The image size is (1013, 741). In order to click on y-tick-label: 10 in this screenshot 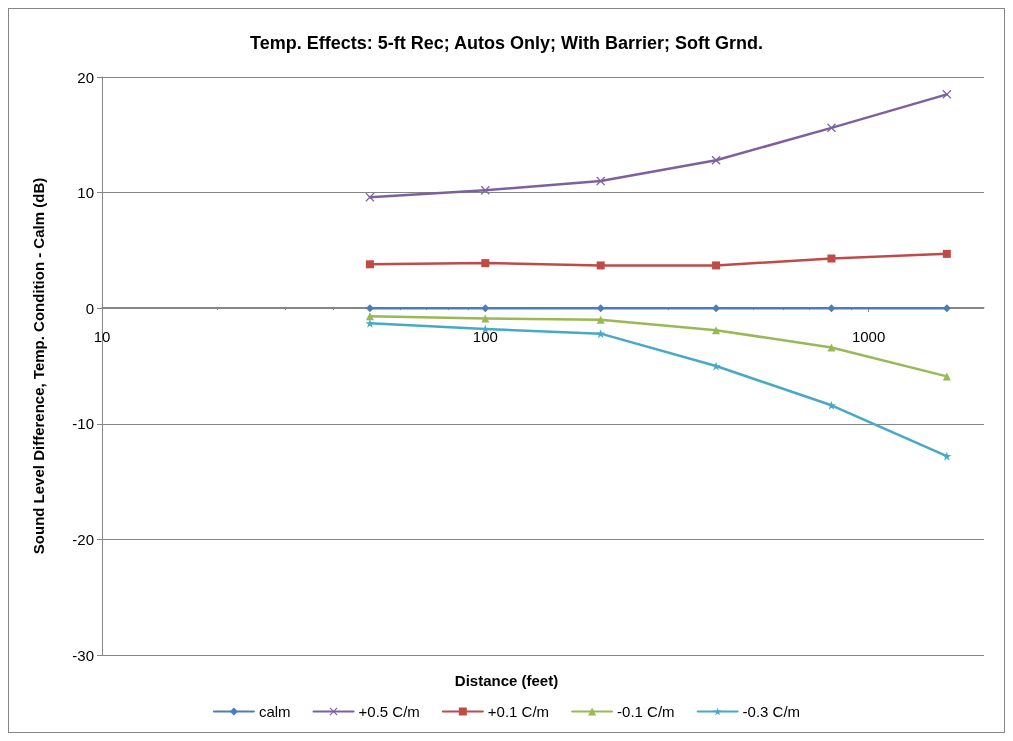, I will do `click(85, 193)`.